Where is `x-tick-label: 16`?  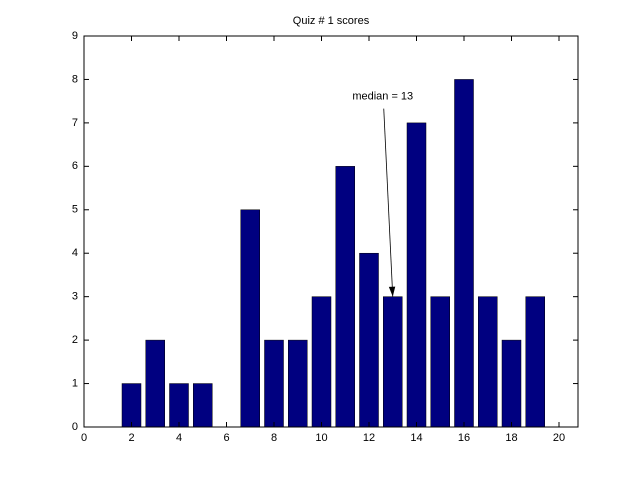
x-tick-label: 16 is located at coordinates (464, 438).